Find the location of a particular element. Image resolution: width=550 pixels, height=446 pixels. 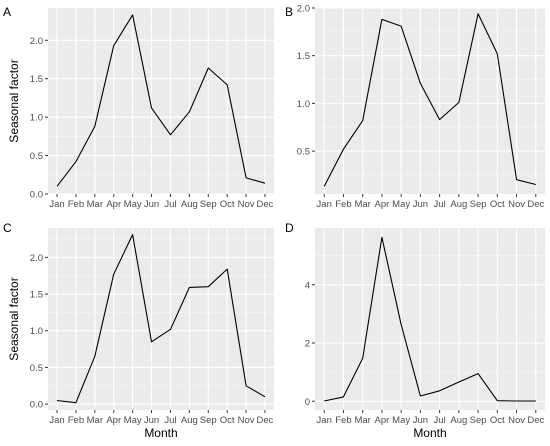

series-line-a is located at coordinates (161, 100).